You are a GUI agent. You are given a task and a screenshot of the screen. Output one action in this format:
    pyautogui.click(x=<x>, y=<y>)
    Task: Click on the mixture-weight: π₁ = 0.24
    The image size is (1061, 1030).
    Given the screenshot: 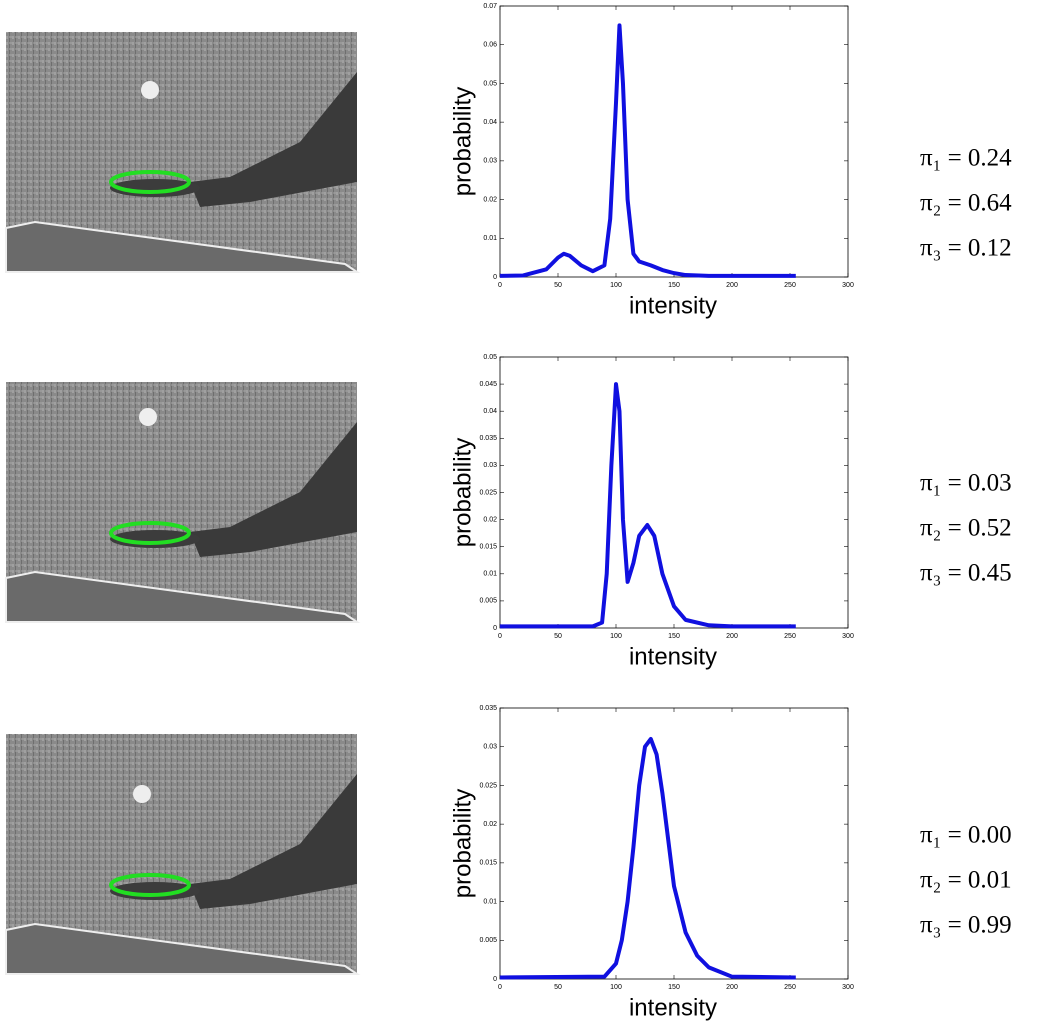 What is the action you would take?
    pyautogui.click(x=966, y=158)
    